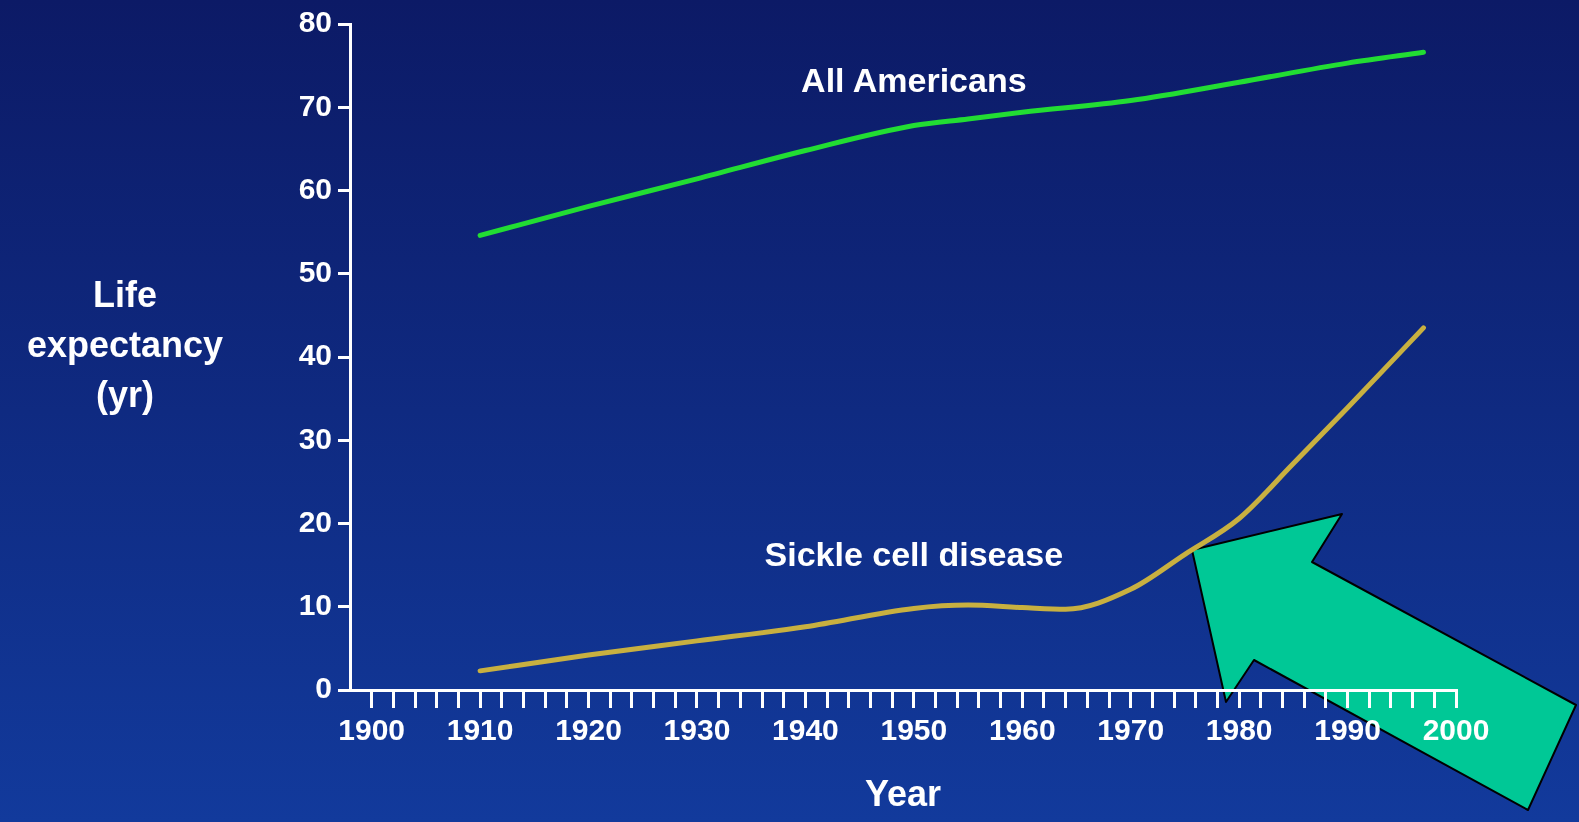 This screenshot has width=1579, height=822. What do you see at coordinates (315, 22) in the screenshot?
I see `y-tick-label: 80` at bounding box center [315, 22].